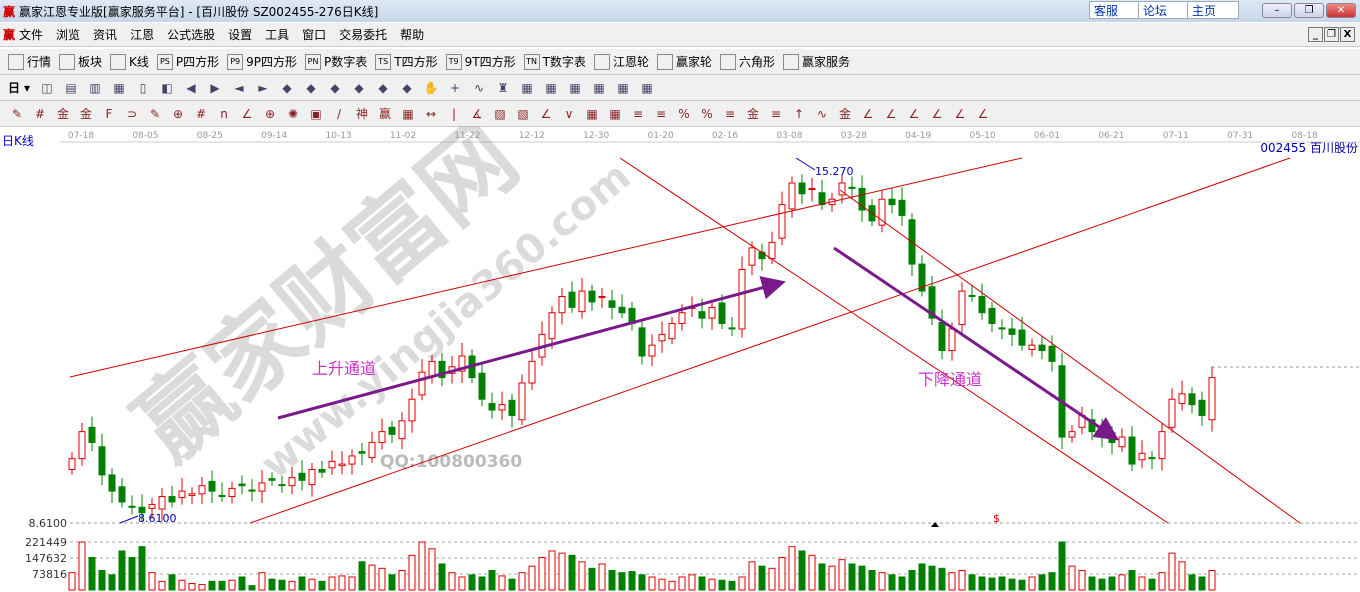 This screenshot has width=1360, height=592. I want to click on toolbar-item-0: 行情, so click(29, 61).